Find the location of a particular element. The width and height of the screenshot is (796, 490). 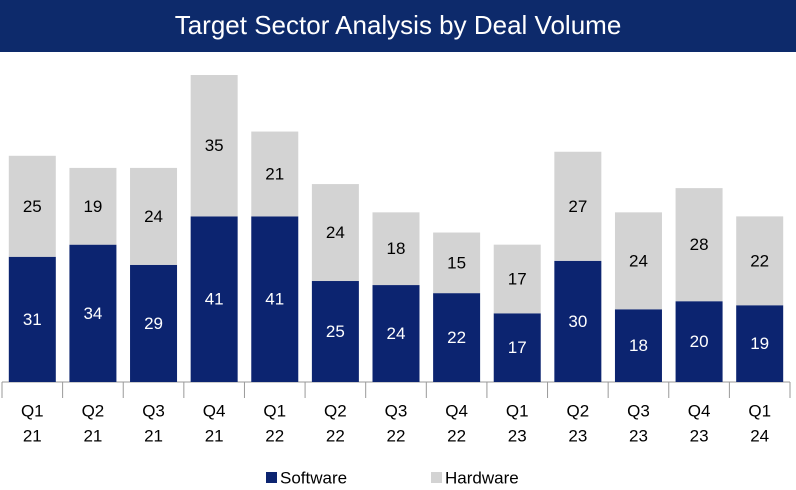

data-label: 30 is located at coordinates (577, 321).